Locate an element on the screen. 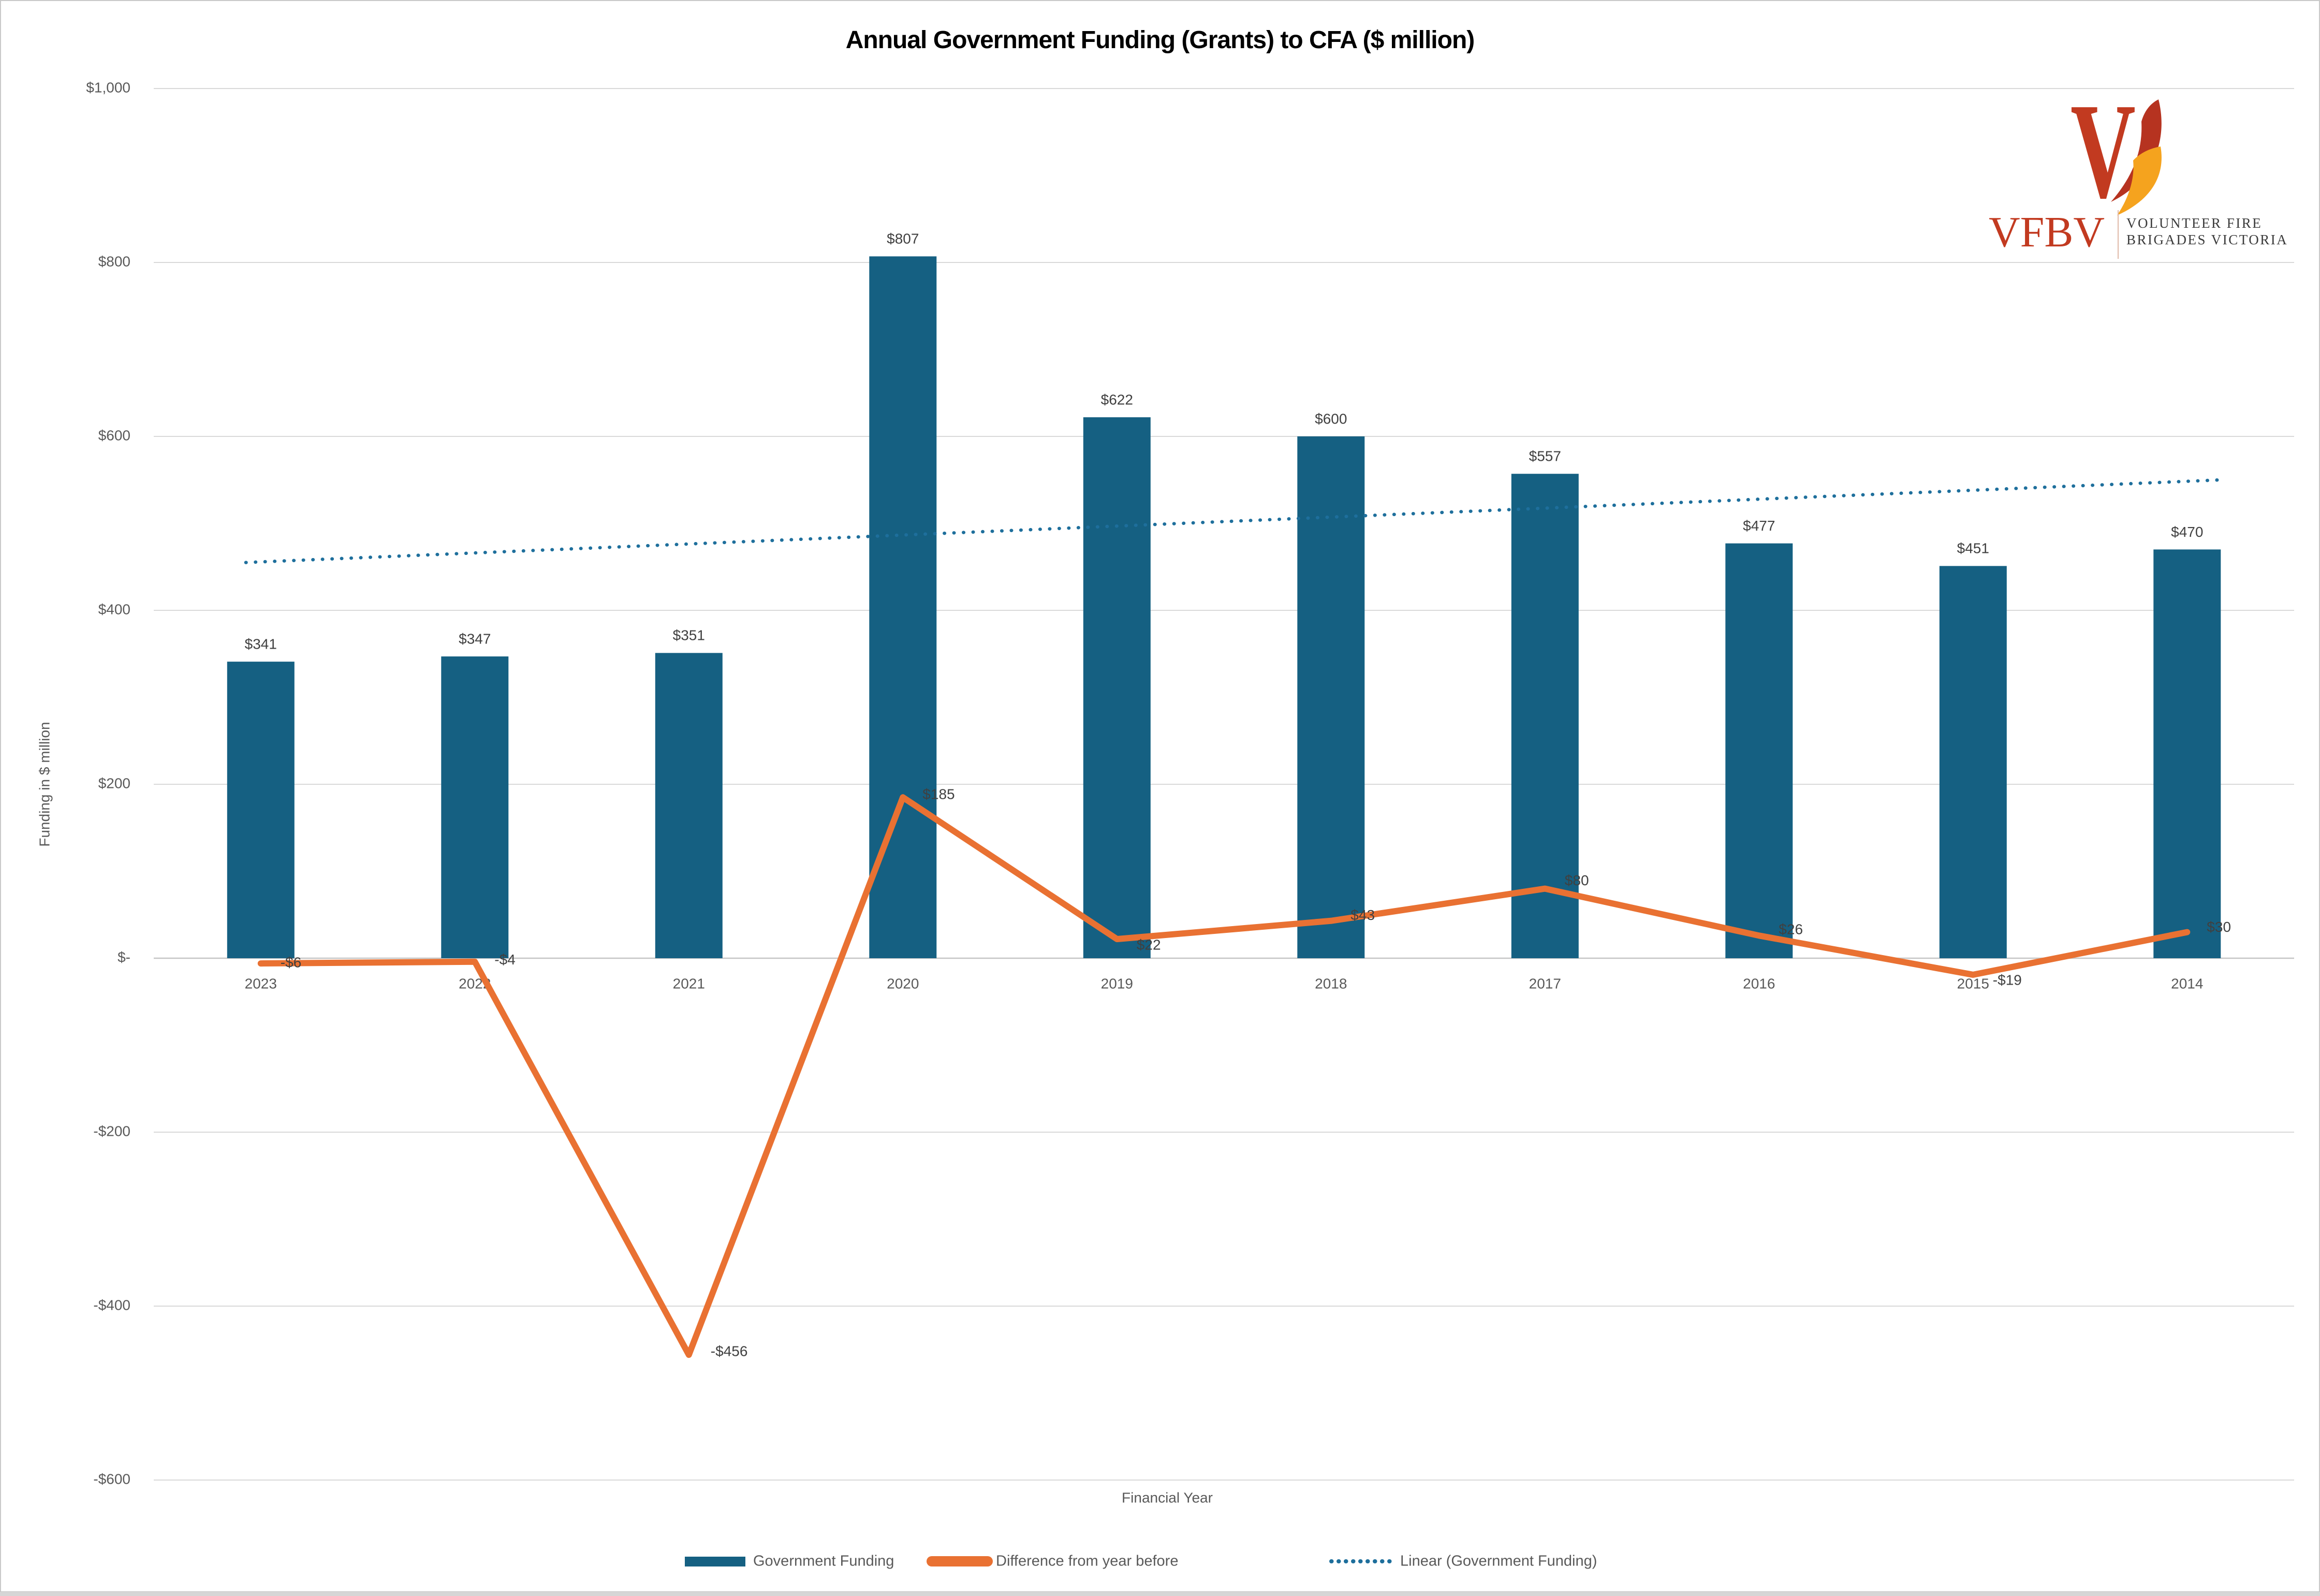 The height and width of the screenshot is (1596, 2320). bar-value-label: $341 is located at coordinates (261, 644).